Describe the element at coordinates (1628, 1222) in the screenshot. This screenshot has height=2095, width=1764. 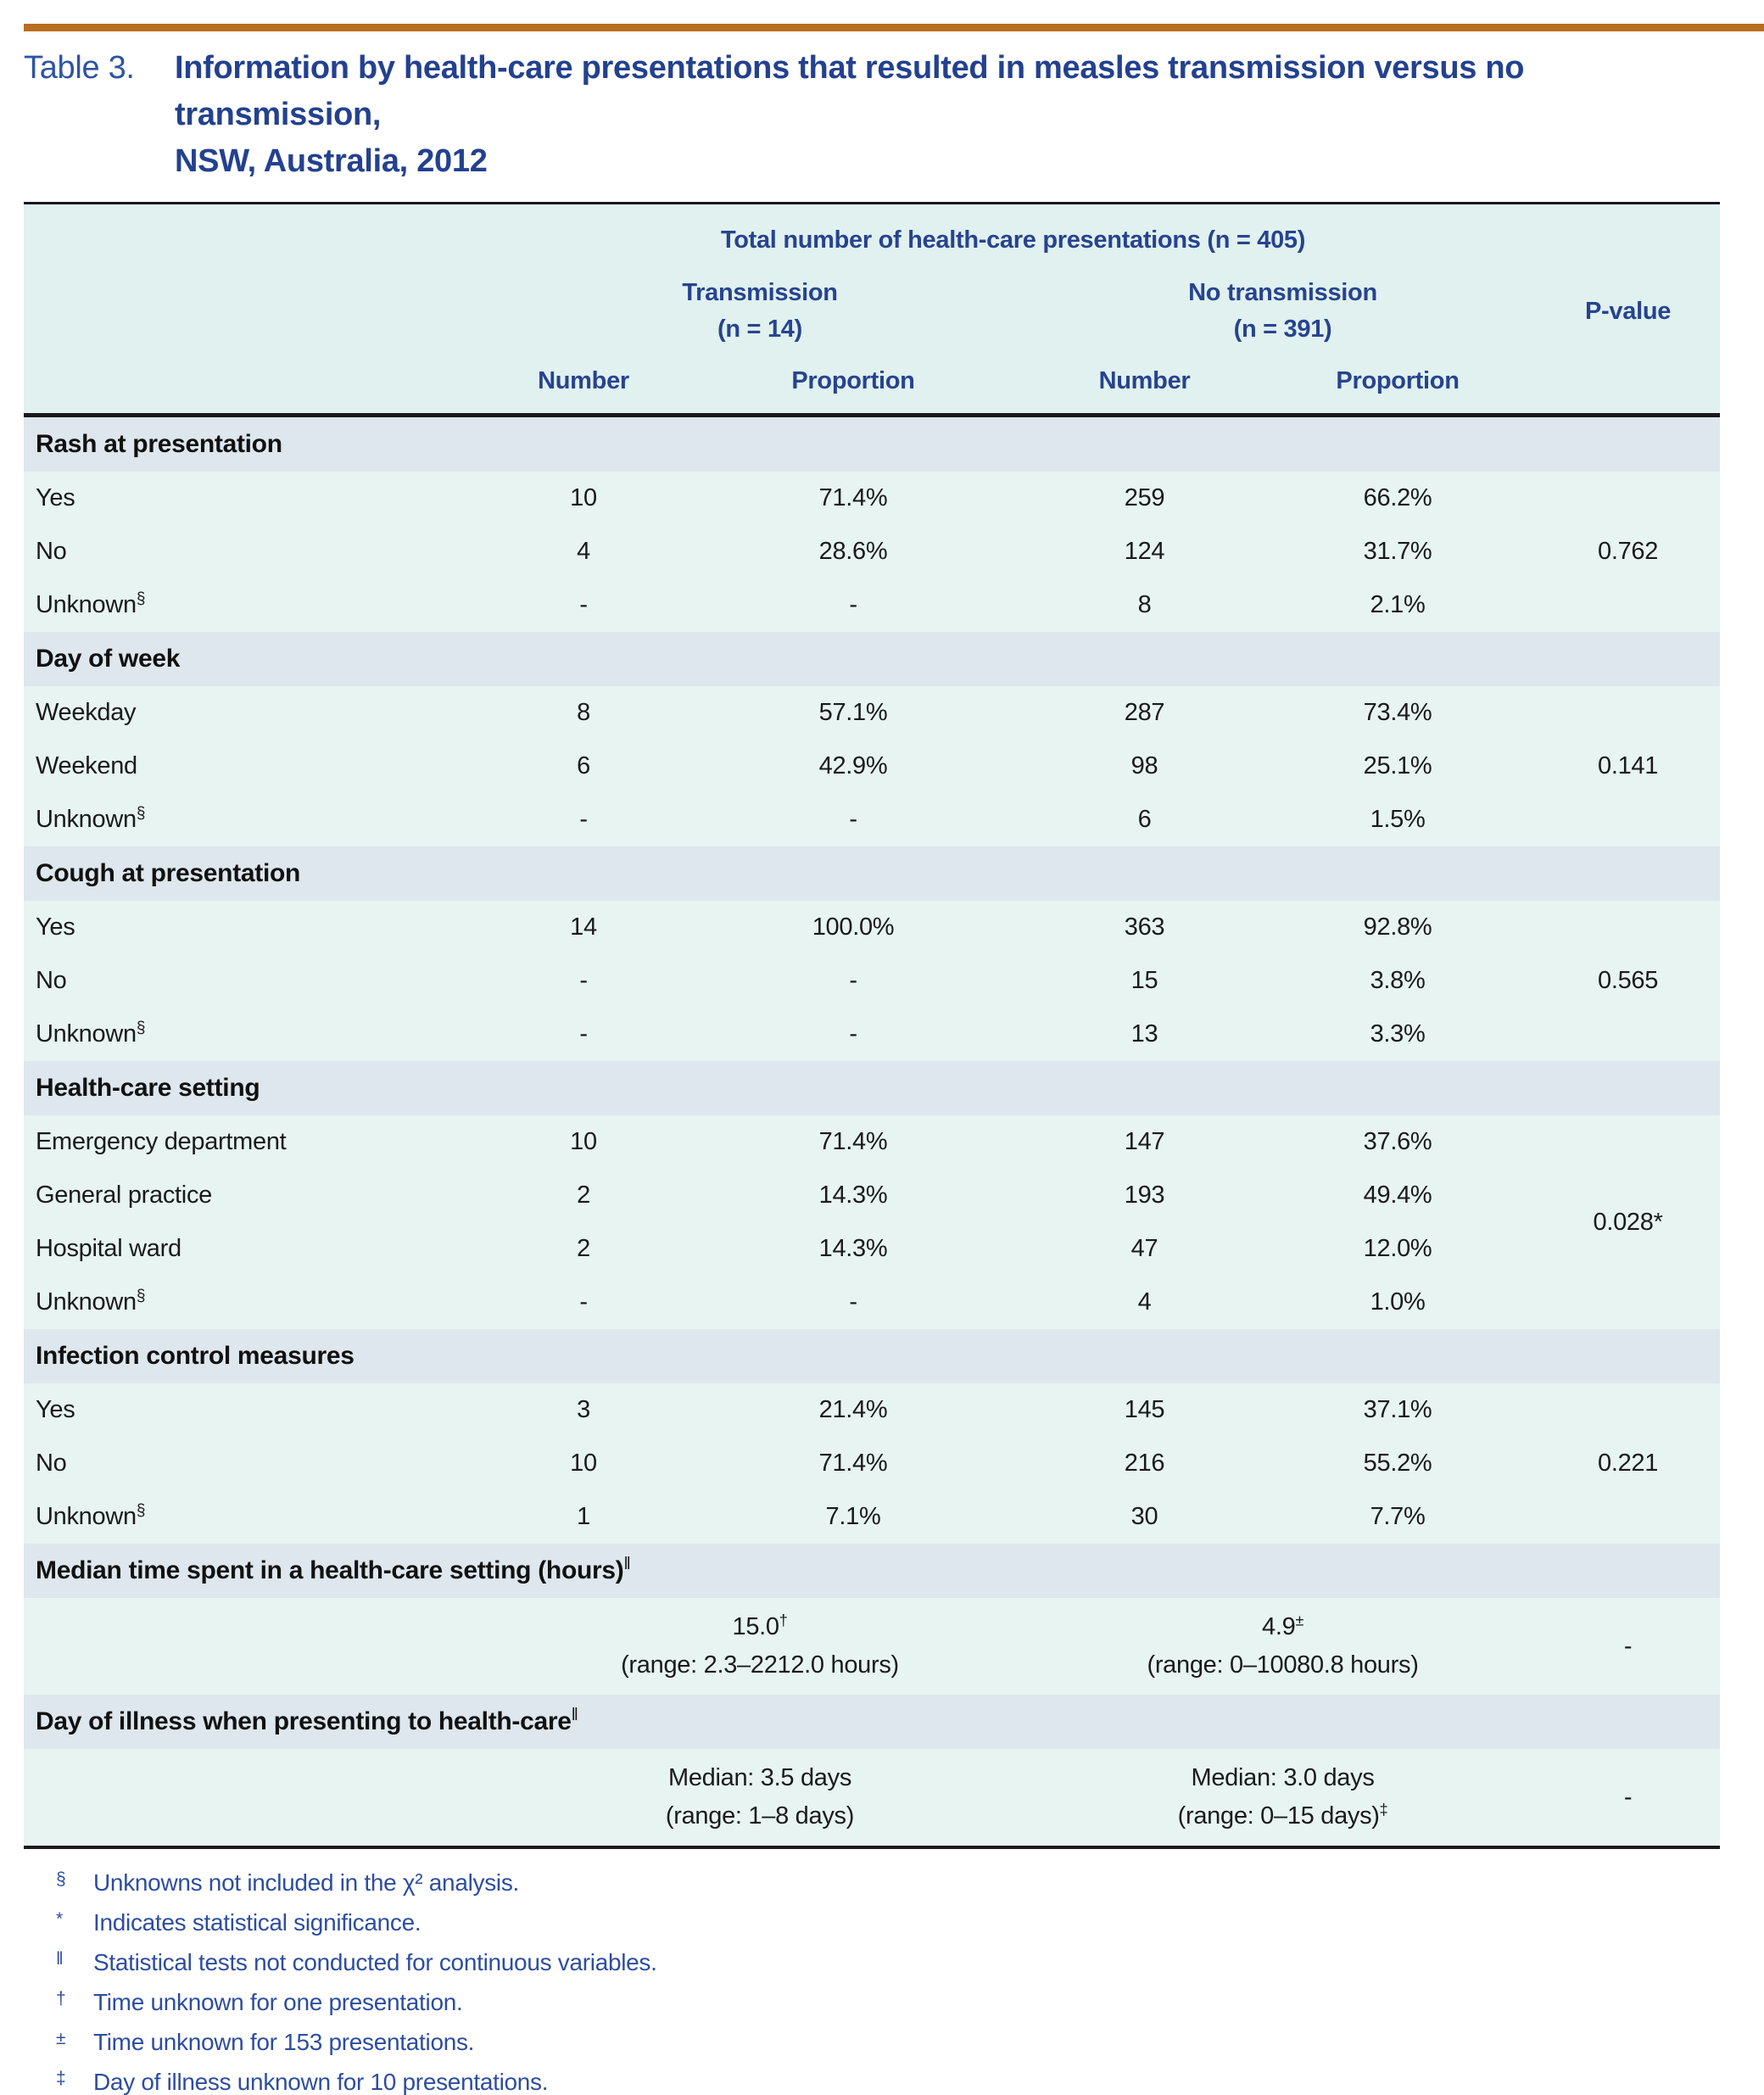
I see `p-value-cell: 0.028*` at that location.